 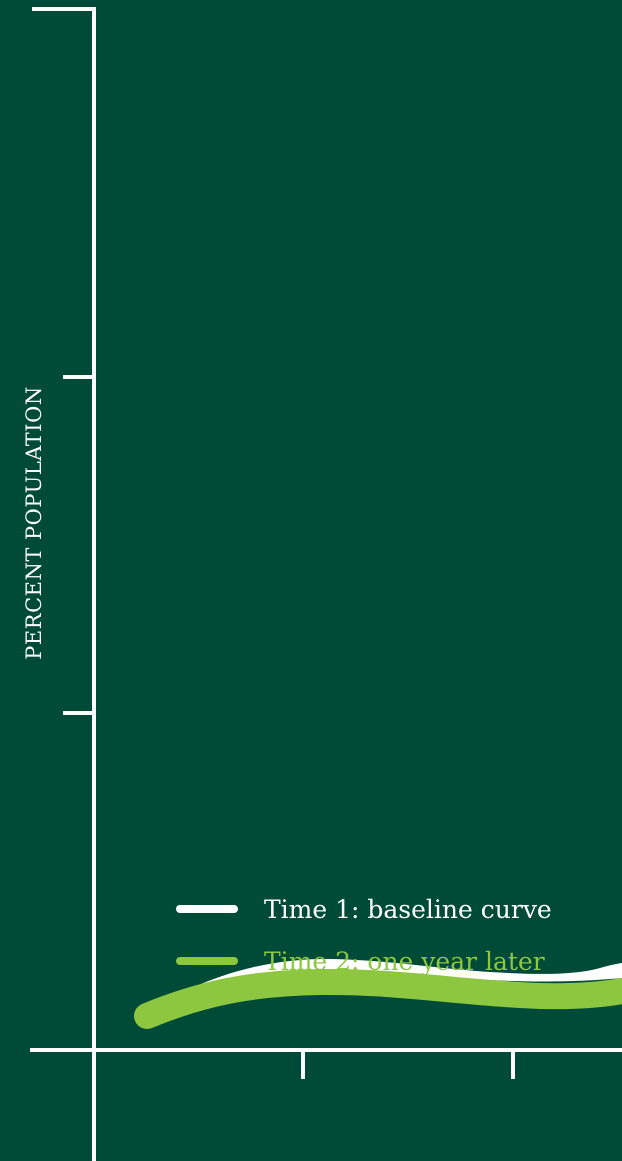 What do you see at coordinates (34, 523) in the screenshot?
I see `y-axis-label: PERCENT POPULATION` at bounding box center [34, 523].